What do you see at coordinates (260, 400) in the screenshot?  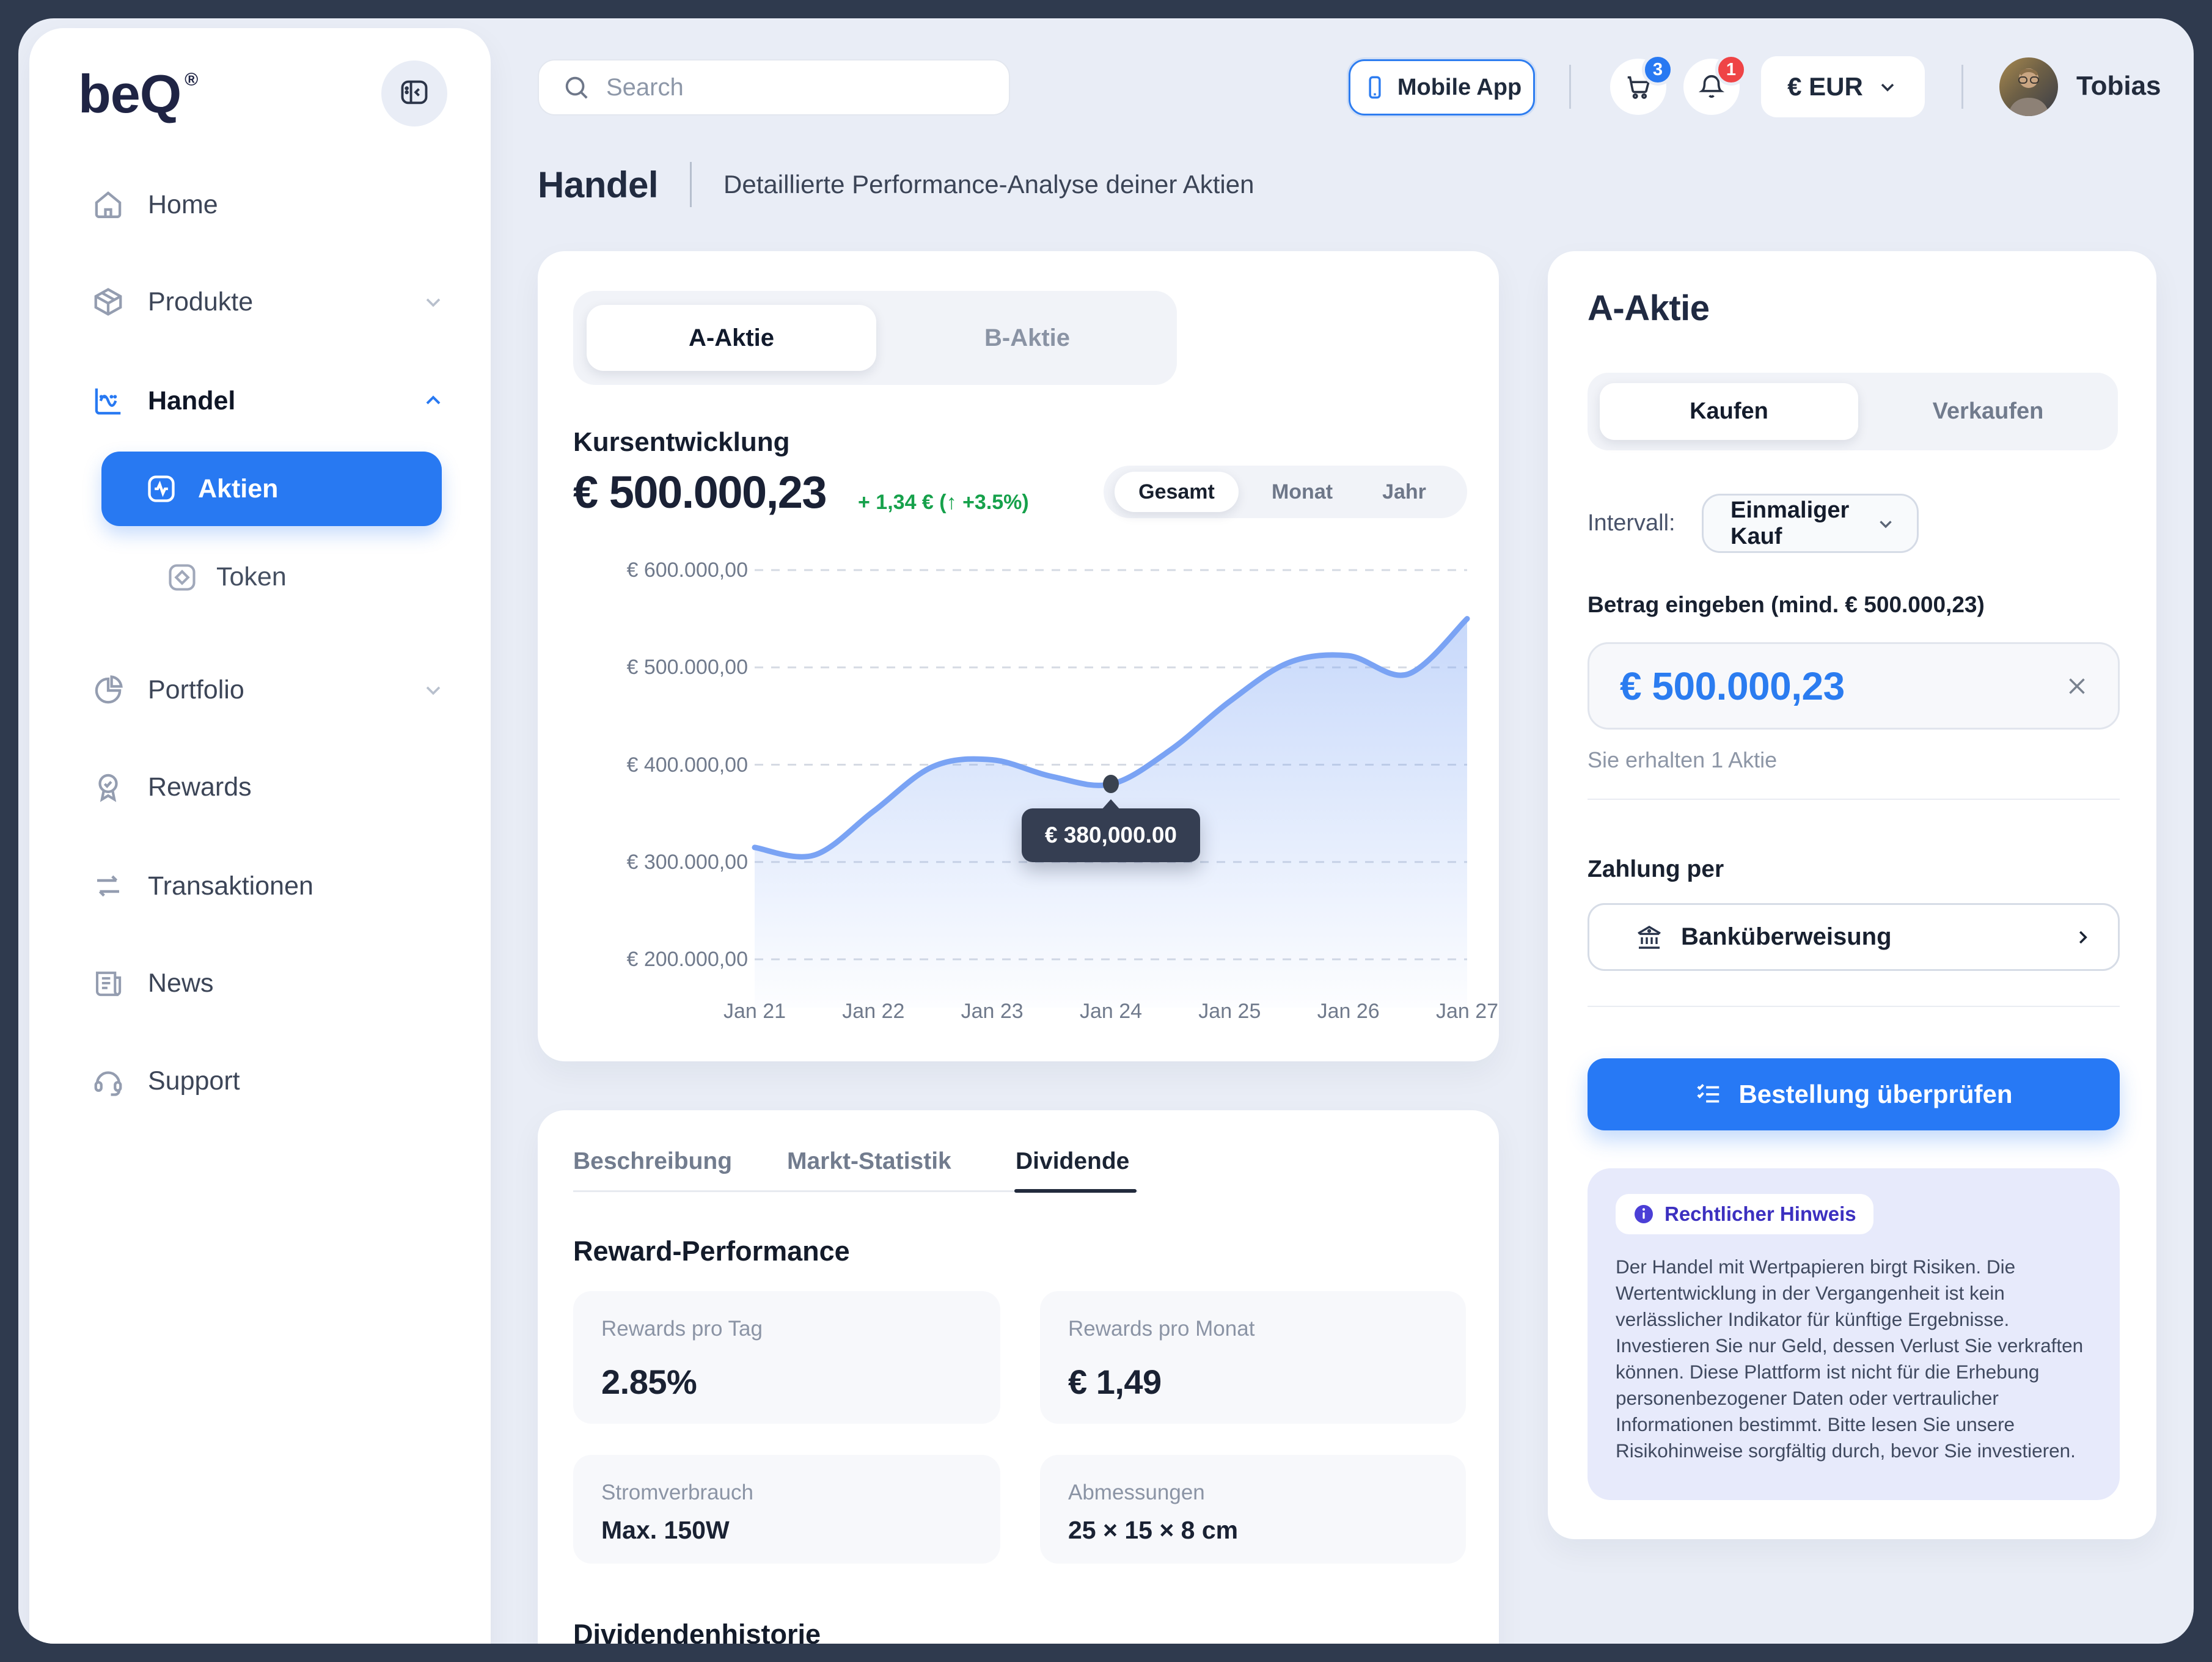 I see `sidebar-item-handel: Handel` at bounding box center [260, 400].